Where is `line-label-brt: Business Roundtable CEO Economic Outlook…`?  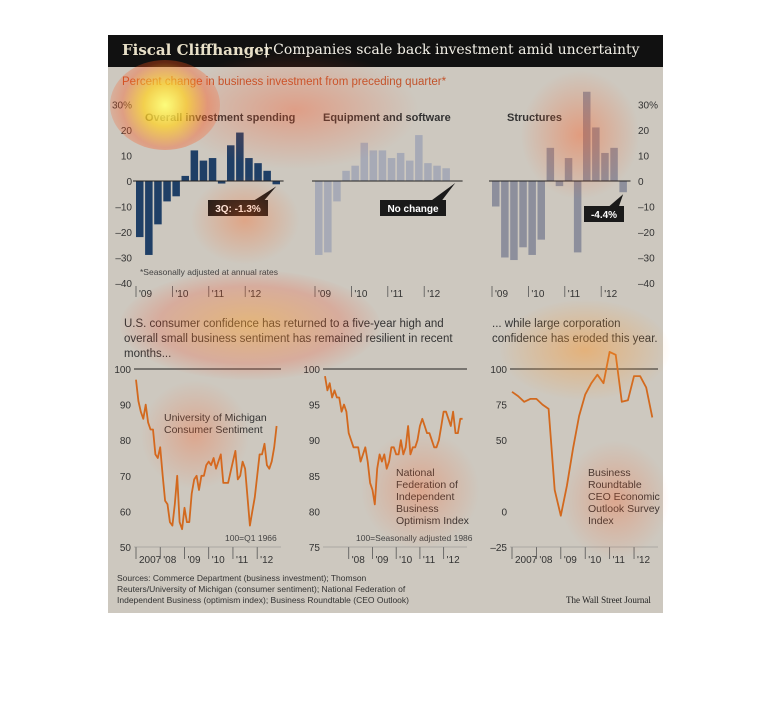 line-label-brt: Business Roundtable CEO Economic Outlook… is located at coordinates (624, 497).